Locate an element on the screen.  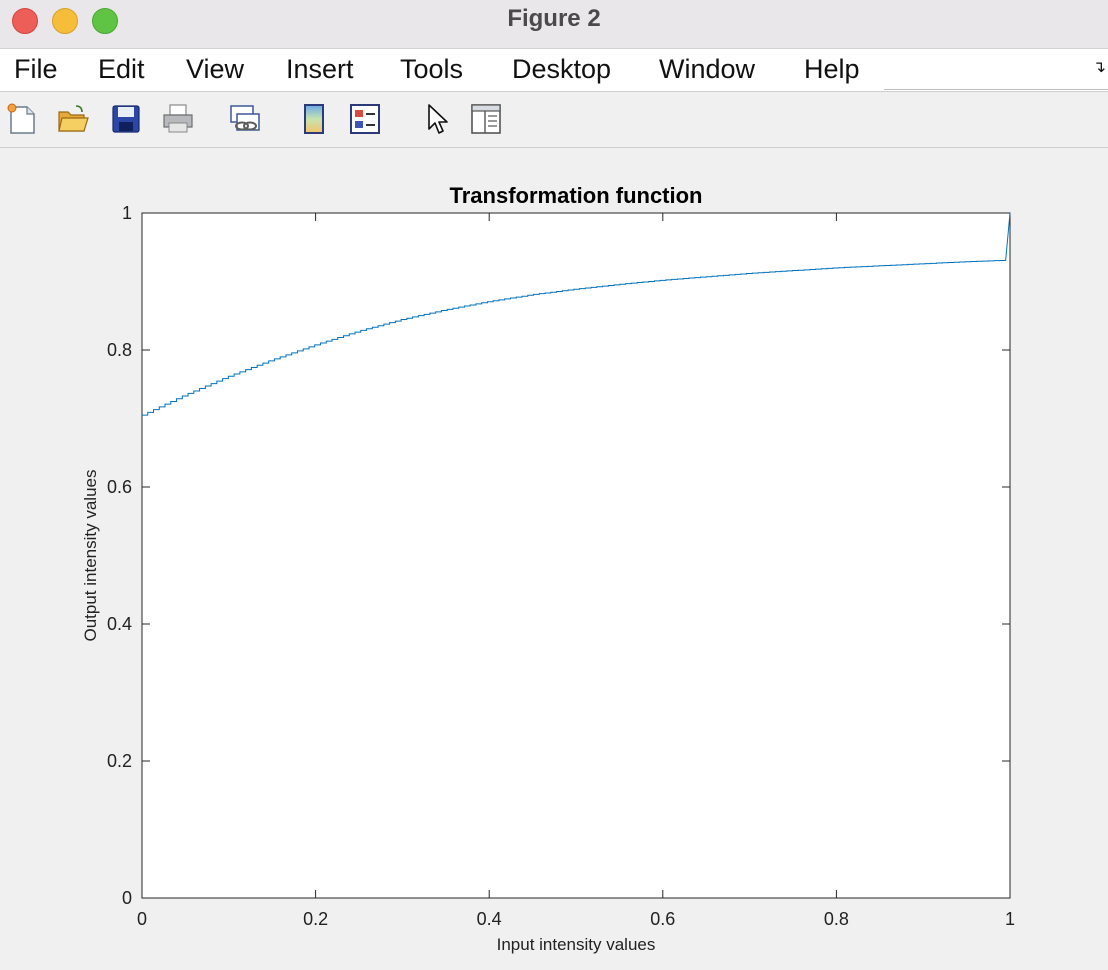
menu-desktop: Desktop is located at coordinates (562, 69).